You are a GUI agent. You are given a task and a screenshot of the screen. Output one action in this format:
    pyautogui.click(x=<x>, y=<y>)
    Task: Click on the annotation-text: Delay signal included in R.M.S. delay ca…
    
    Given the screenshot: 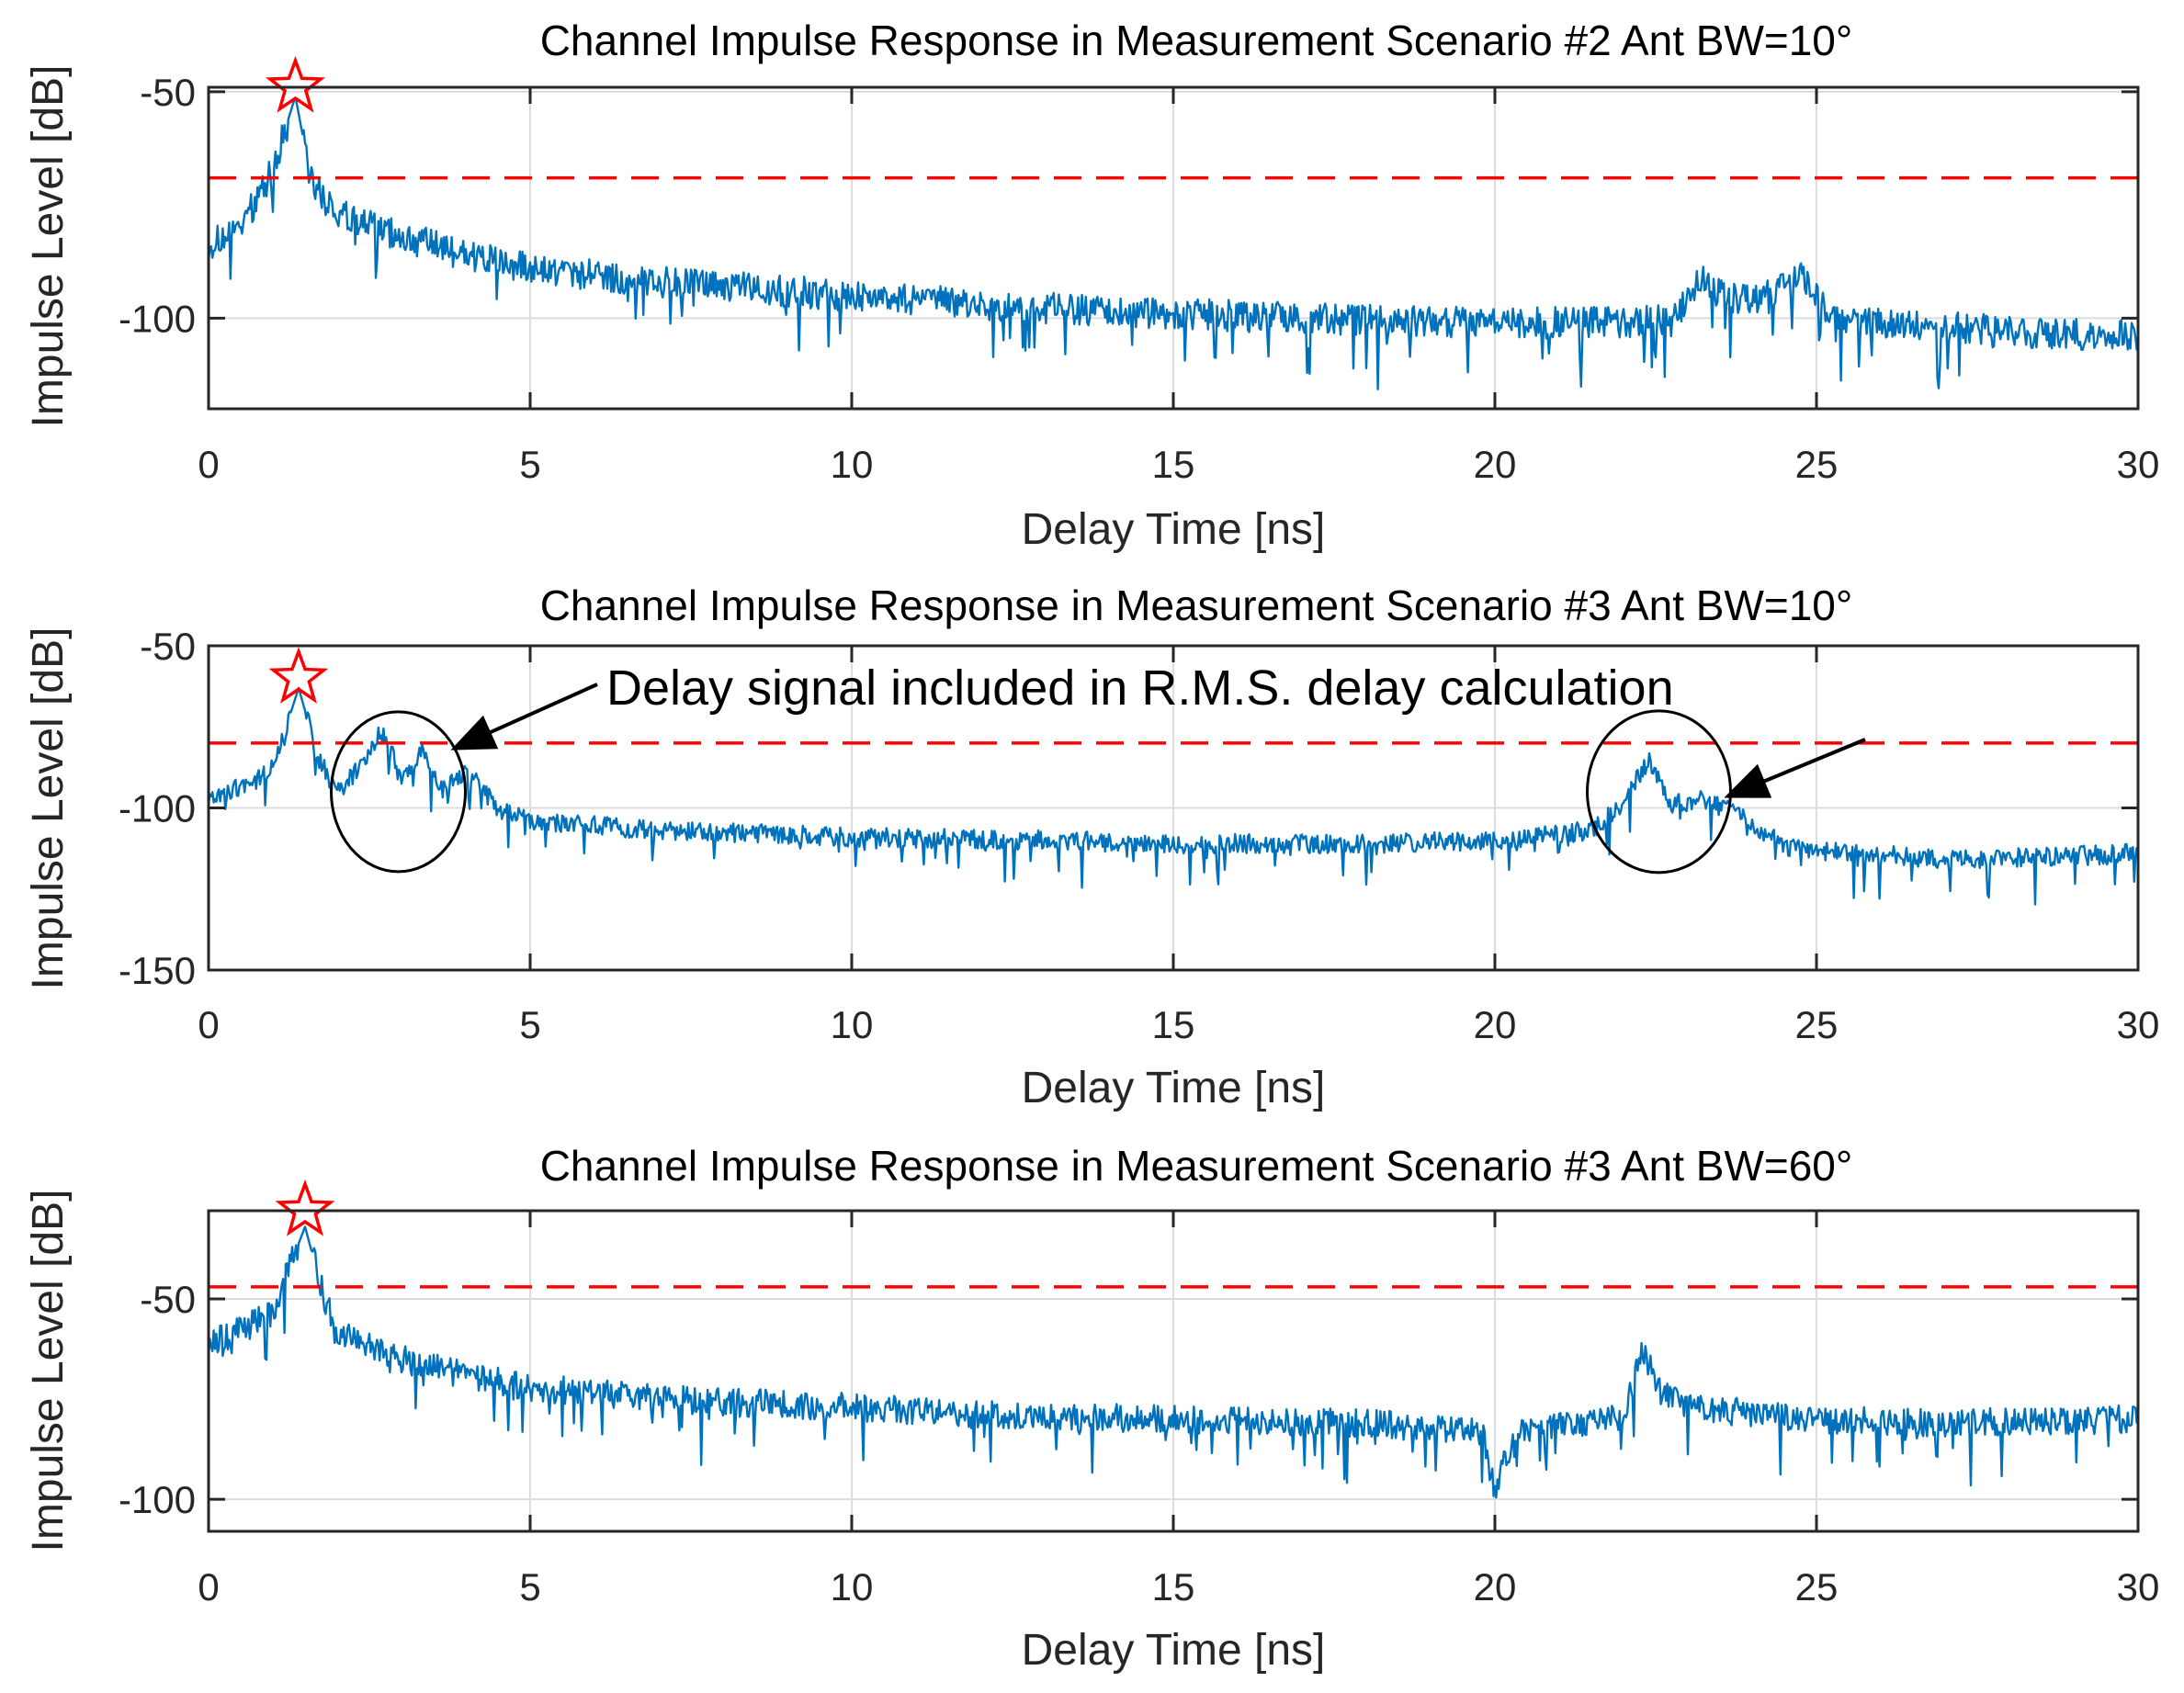 What is the action you would take?
    pyautogui.click(x=1140, y=688)
    